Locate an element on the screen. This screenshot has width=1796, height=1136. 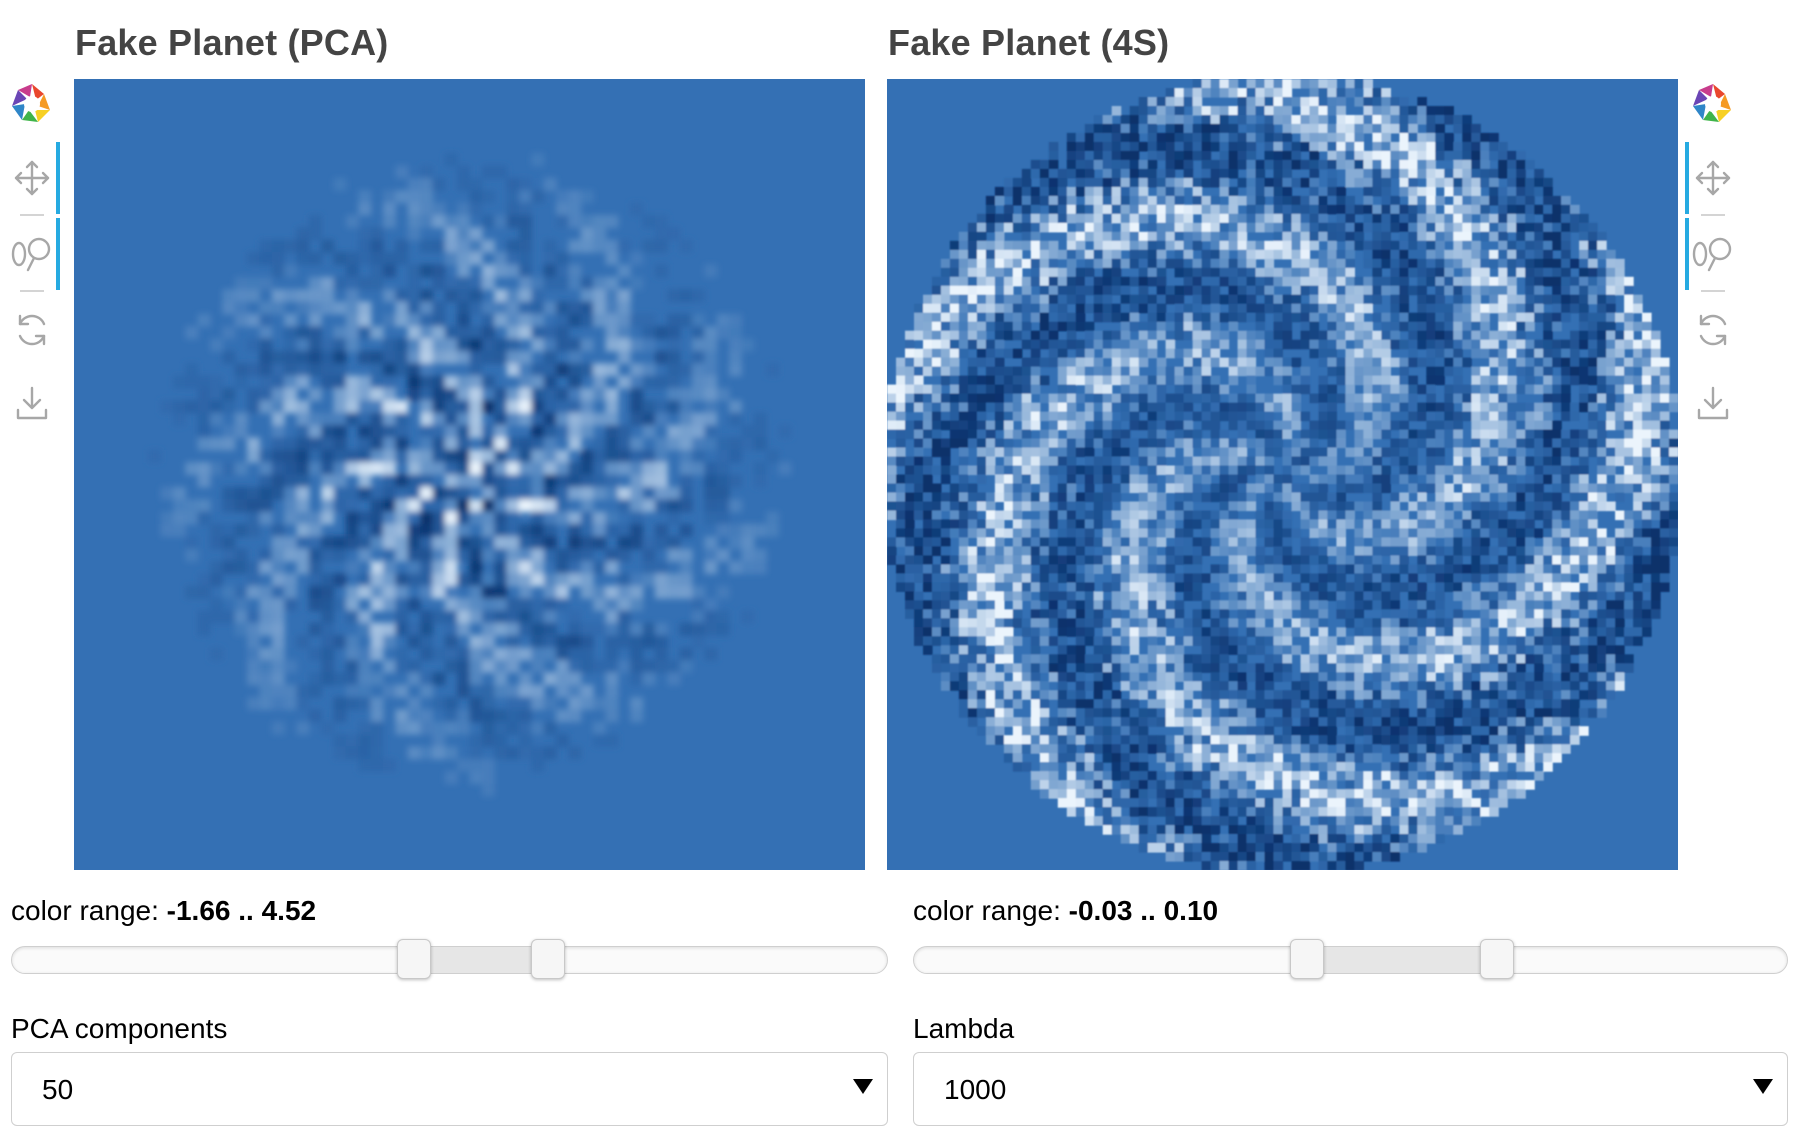
lambda-select: 1000 is located at coordinates (1350, 1089).